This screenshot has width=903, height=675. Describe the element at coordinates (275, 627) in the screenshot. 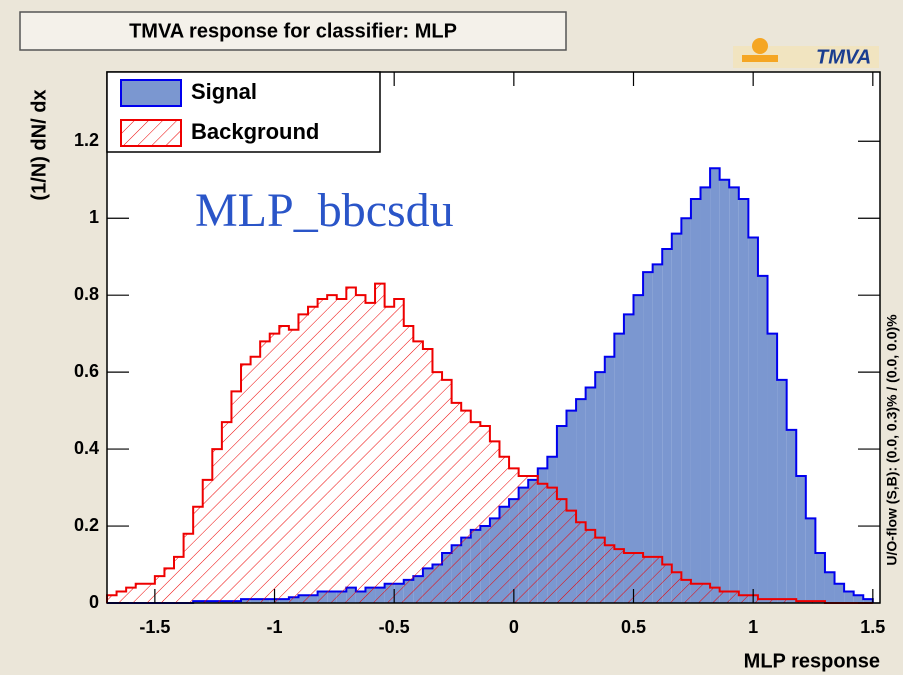

I see `x-tick-label: -1` at that location.